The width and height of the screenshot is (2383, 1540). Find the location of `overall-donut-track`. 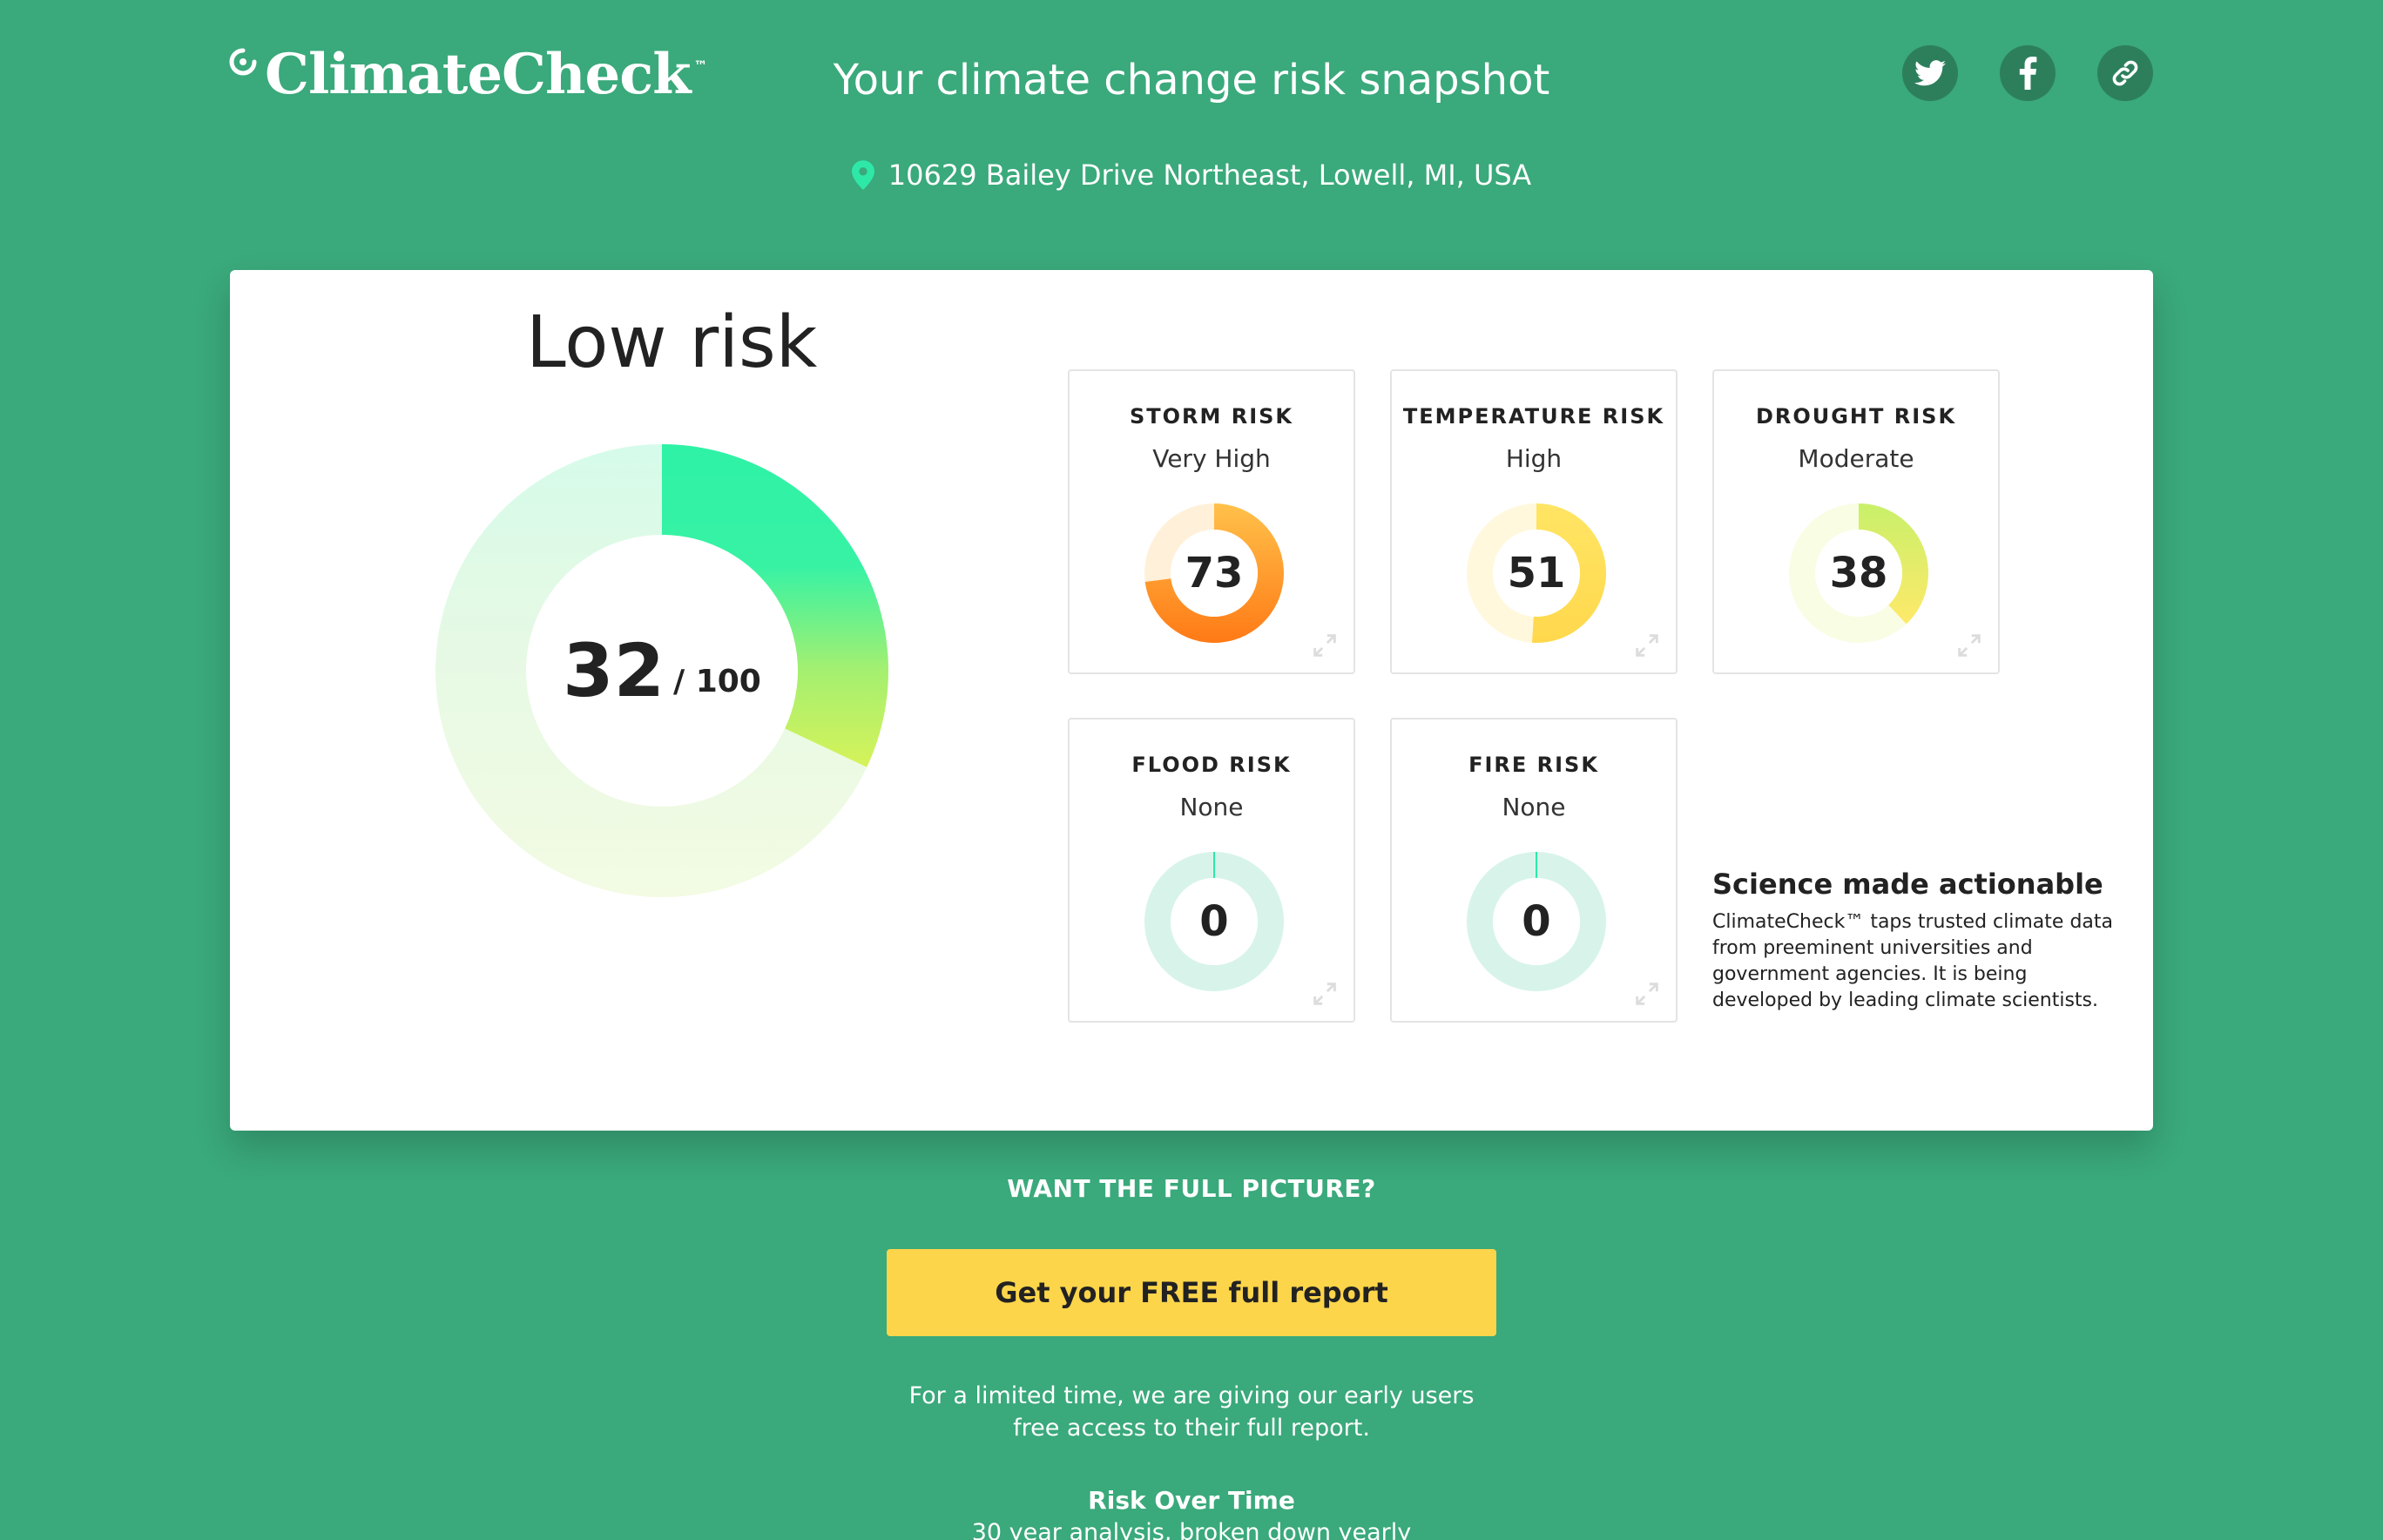

overall-donut-track is located at coordinates (651, 670).